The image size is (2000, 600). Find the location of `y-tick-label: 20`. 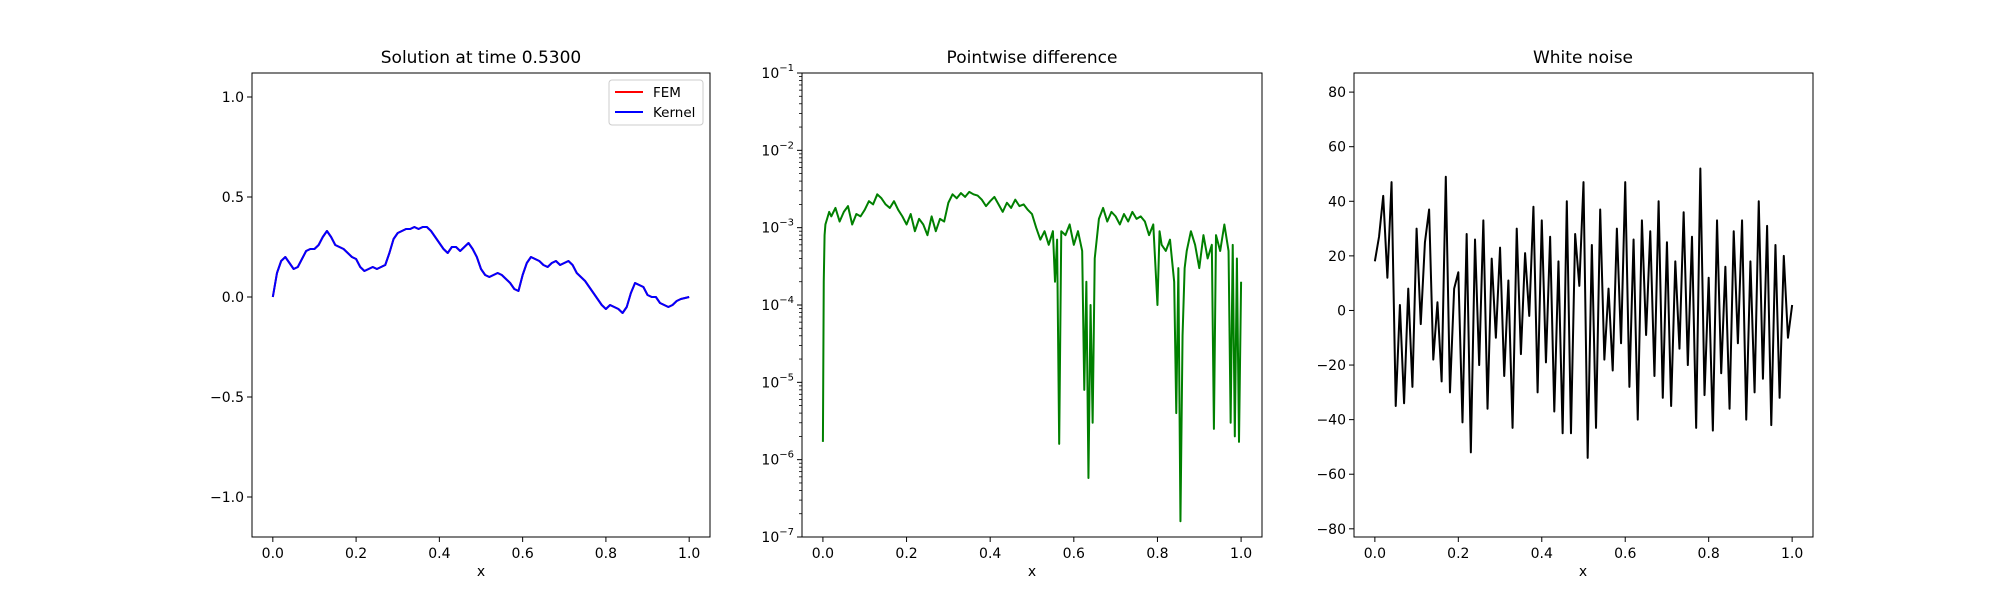

y-tick-label: 20 is located at coordinates (1337, 257).